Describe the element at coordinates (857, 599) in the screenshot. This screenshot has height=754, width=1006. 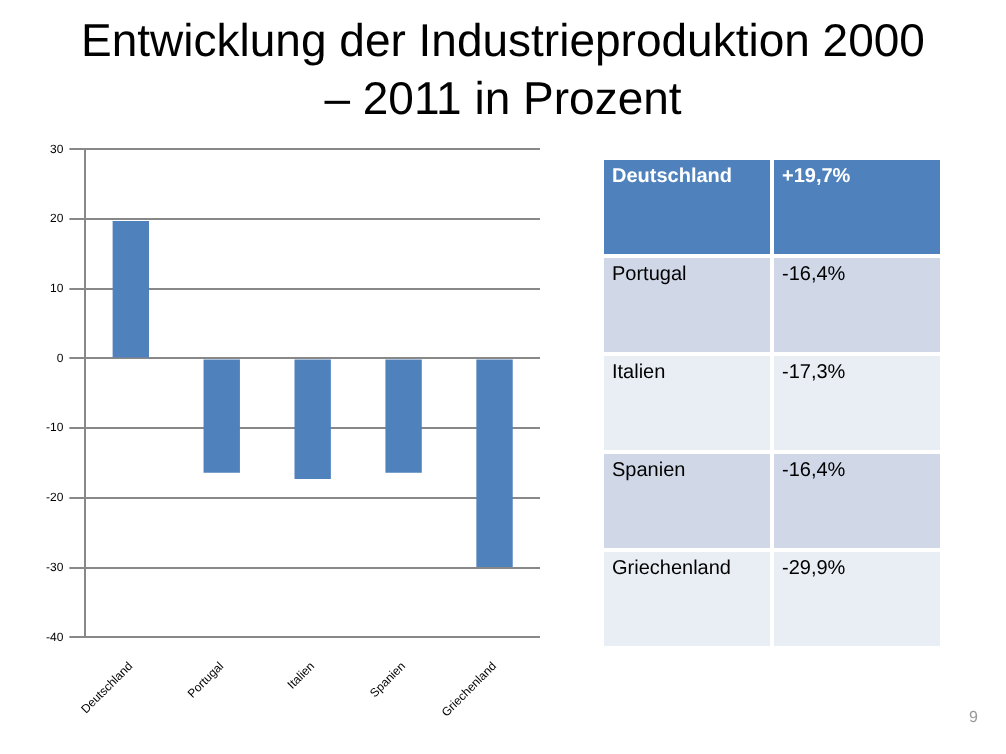
I see `text: -29,9%` at that location.